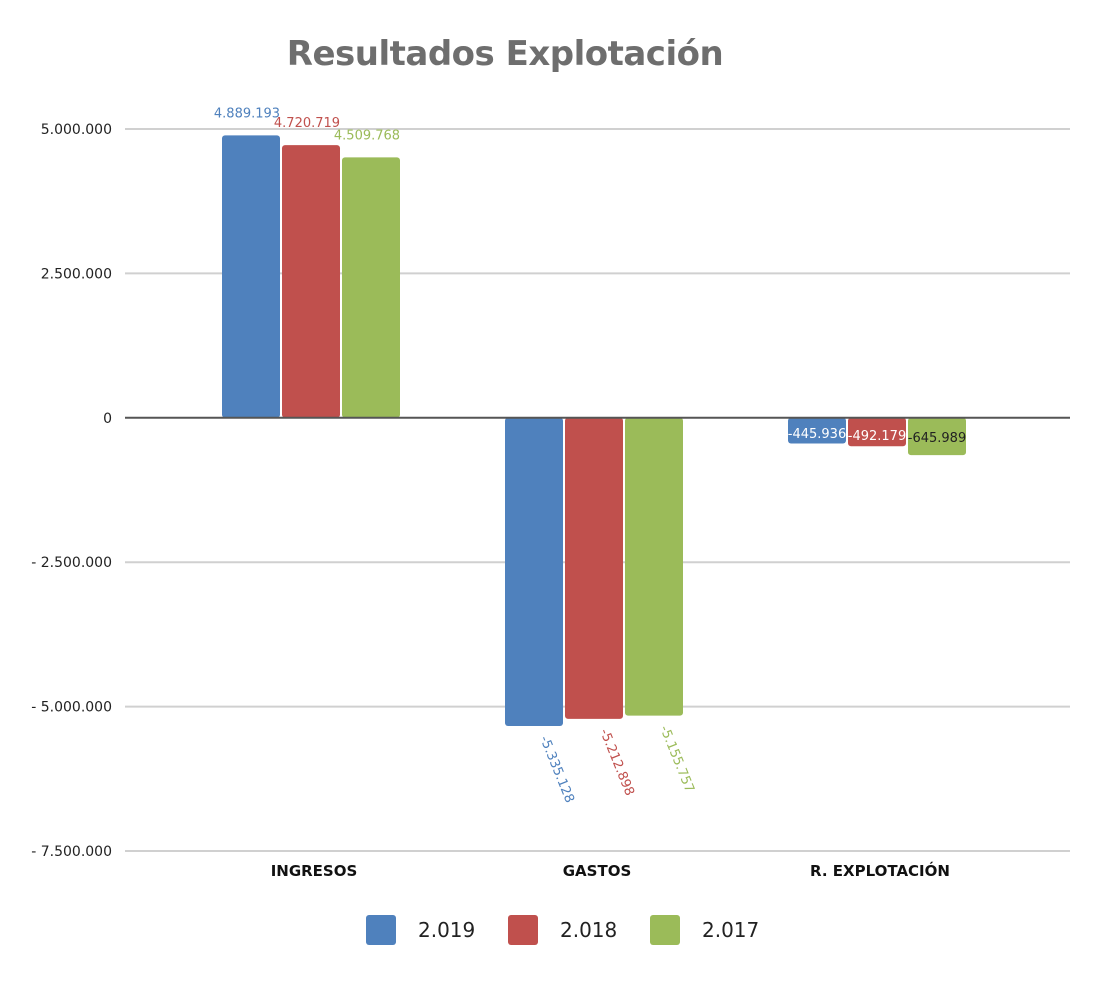 The height and width of the screenshot is (984, 1110). What do you see at coordinates (731, 930) in the screenshot?
I see `legend-label: 2.017` at bounding box center [731, 930].